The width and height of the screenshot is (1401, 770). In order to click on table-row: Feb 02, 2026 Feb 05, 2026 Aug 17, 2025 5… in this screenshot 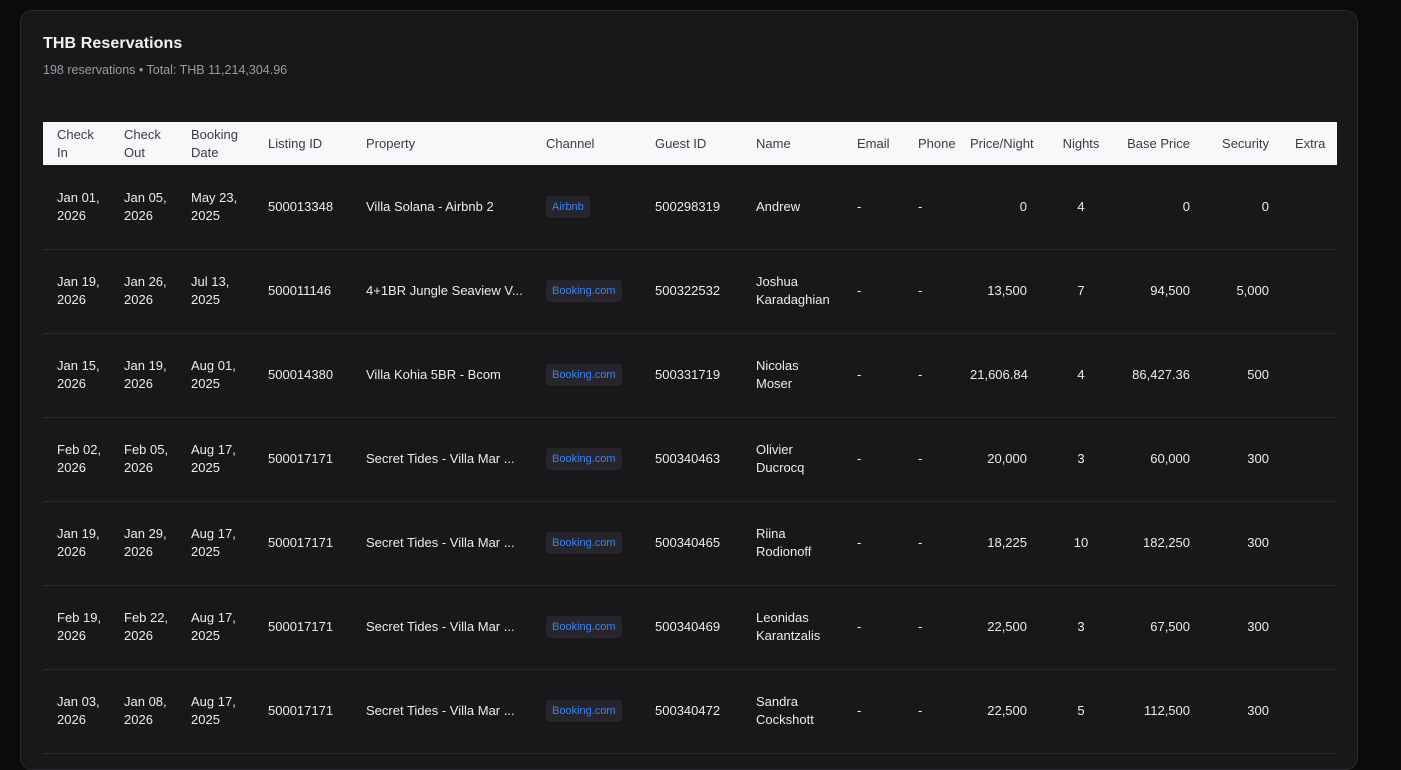, I will do `click(690, 459)`.